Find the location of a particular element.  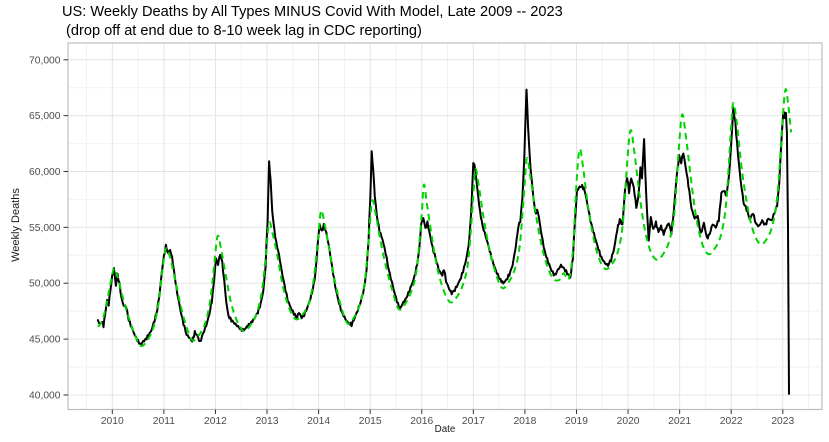

x-tick-label: 2010 is located at coordinates (112, 421).